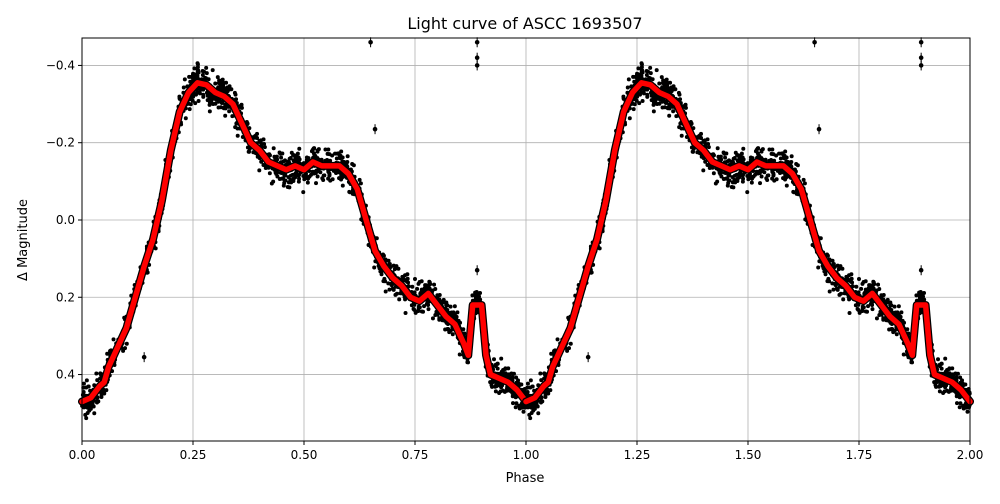  What do you see at coordinates (525, 478) in the screenshot?
I see `x-axis-label: Phase` at bounding box center [525, 478].